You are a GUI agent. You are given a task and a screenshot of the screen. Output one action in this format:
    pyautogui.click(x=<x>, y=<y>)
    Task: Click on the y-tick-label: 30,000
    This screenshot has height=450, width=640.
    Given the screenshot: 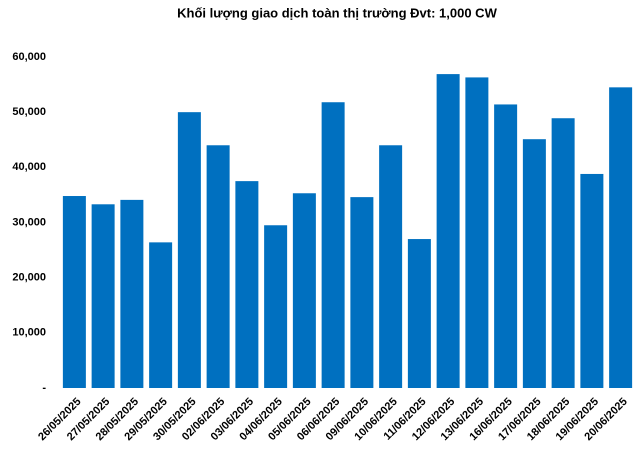 What is the action you would take?
    pyautogui.click(x=29, y=222)
    